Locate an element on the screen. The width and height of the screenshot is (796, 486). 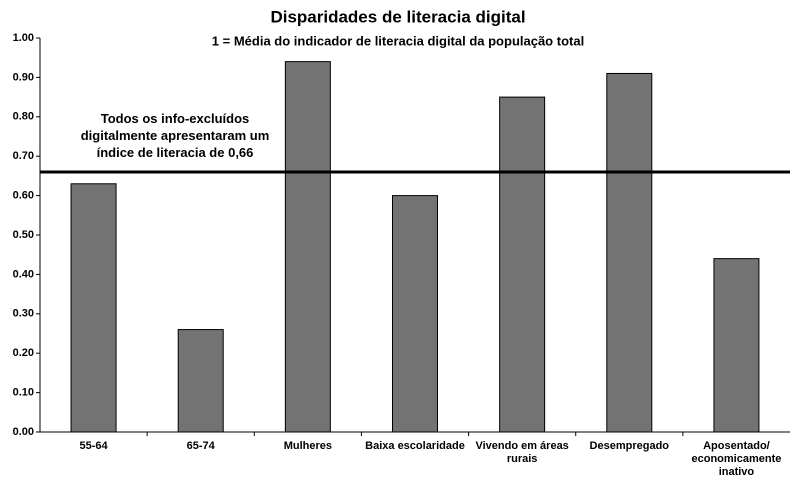
y-tick-label: 0.60 is located at coordinates (23, 196).